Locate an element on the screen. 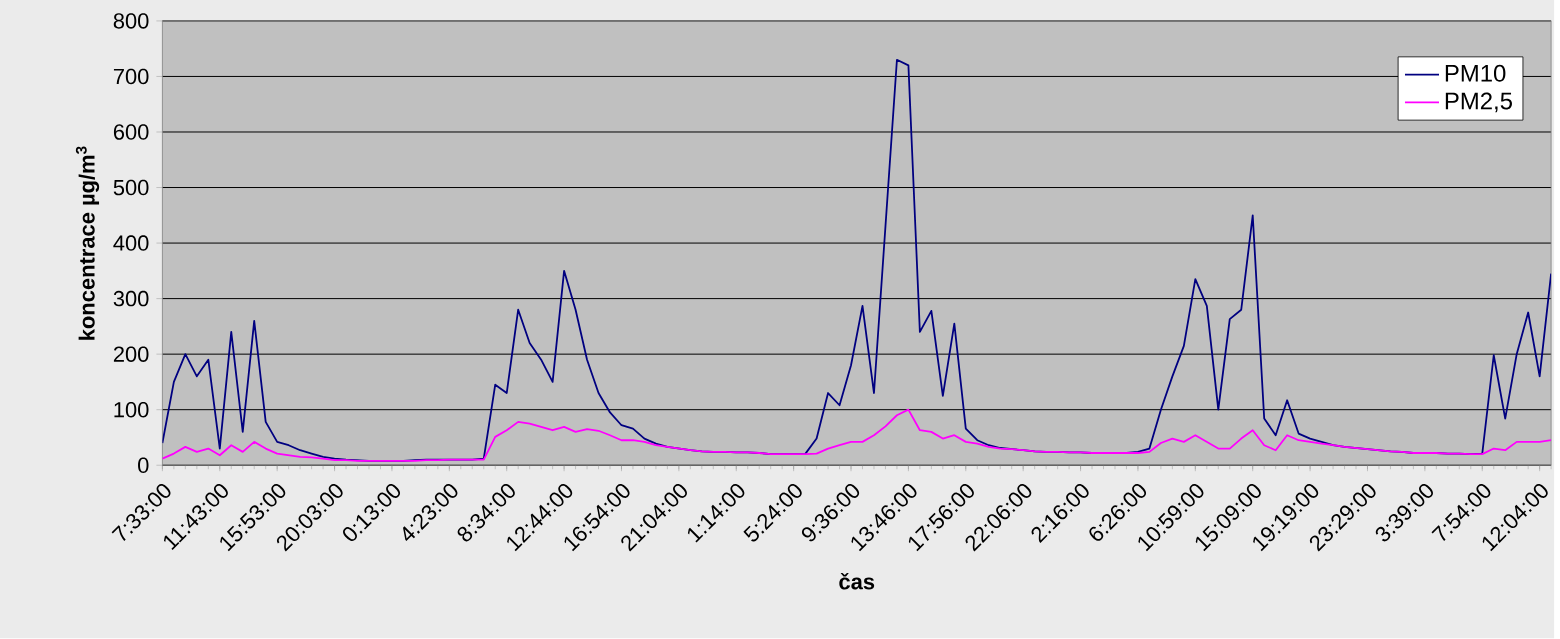 The height and width of the screenshot is (639, 1560). x-axis-title: čas is located at coordinates (857, 581).